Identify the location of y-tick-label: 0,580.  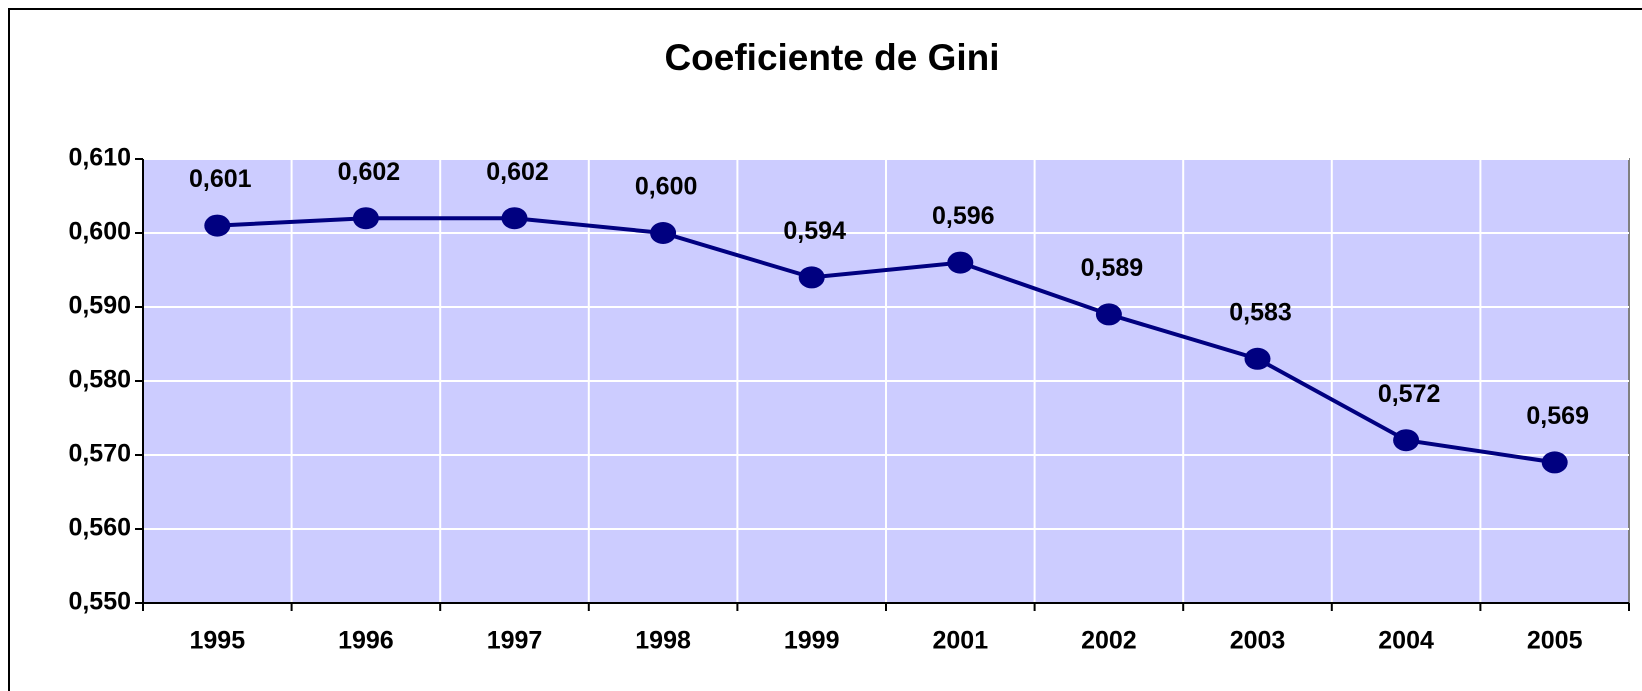
(99, 380).